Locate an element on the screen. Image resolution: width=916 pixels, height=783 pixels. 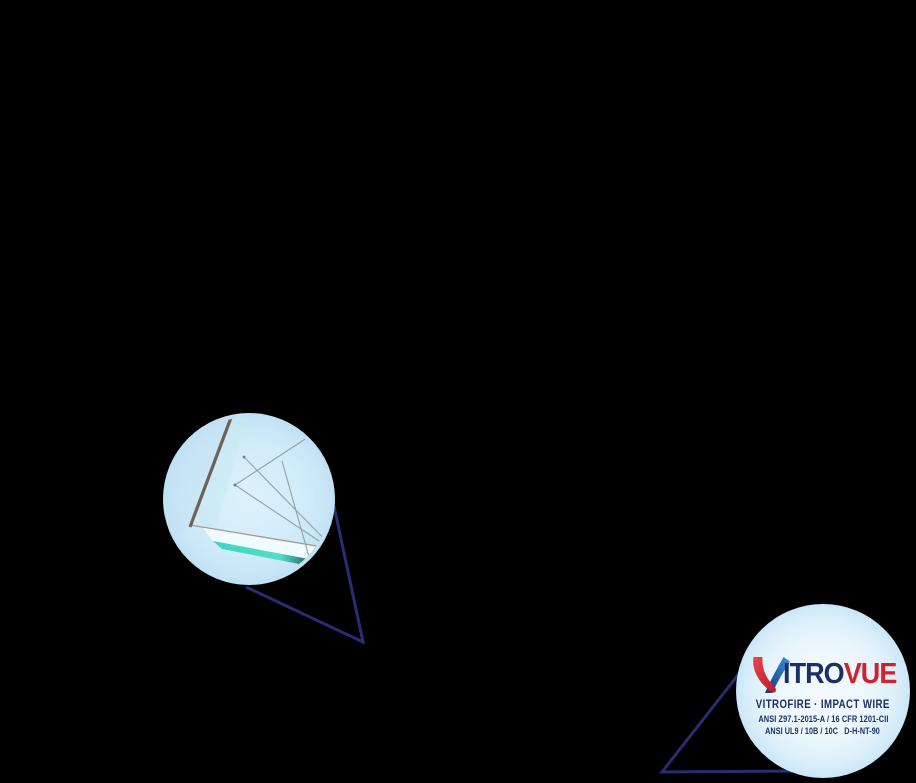
glass-edge-detail-illustration is located at coordinates (249, 494).